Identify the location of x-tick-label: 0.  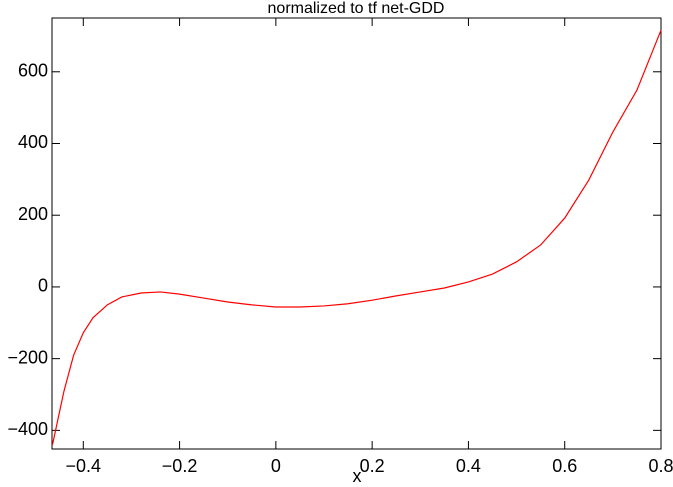
(276, 466).